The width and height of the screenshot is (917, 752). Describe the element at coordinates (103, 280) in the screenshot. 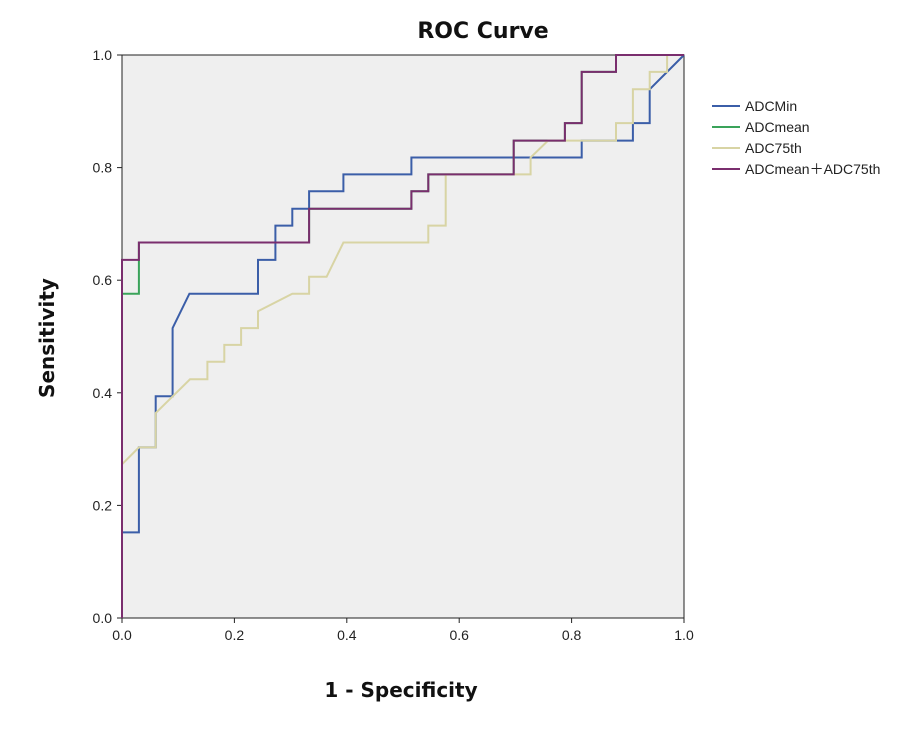

I see `y-tick-label: 0.6` at that location.